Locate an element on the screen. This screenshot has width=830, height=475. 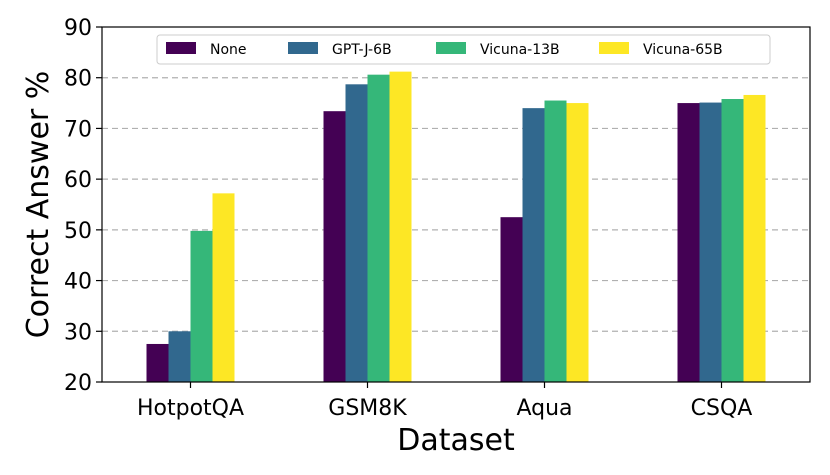
legend-label: None is located at coordinates (228, 50).